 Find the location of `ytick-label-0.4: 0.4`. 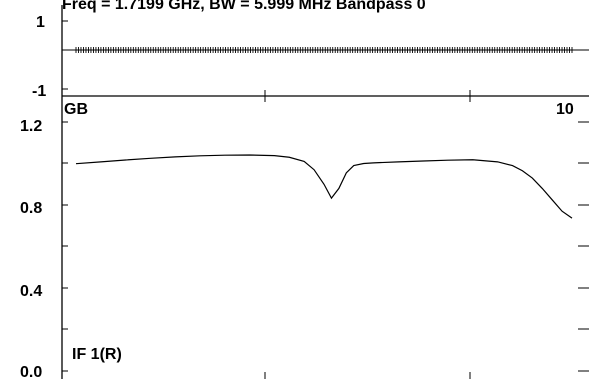

ytick-label-0.4: 0.4 is located at coordinates (31, 291).